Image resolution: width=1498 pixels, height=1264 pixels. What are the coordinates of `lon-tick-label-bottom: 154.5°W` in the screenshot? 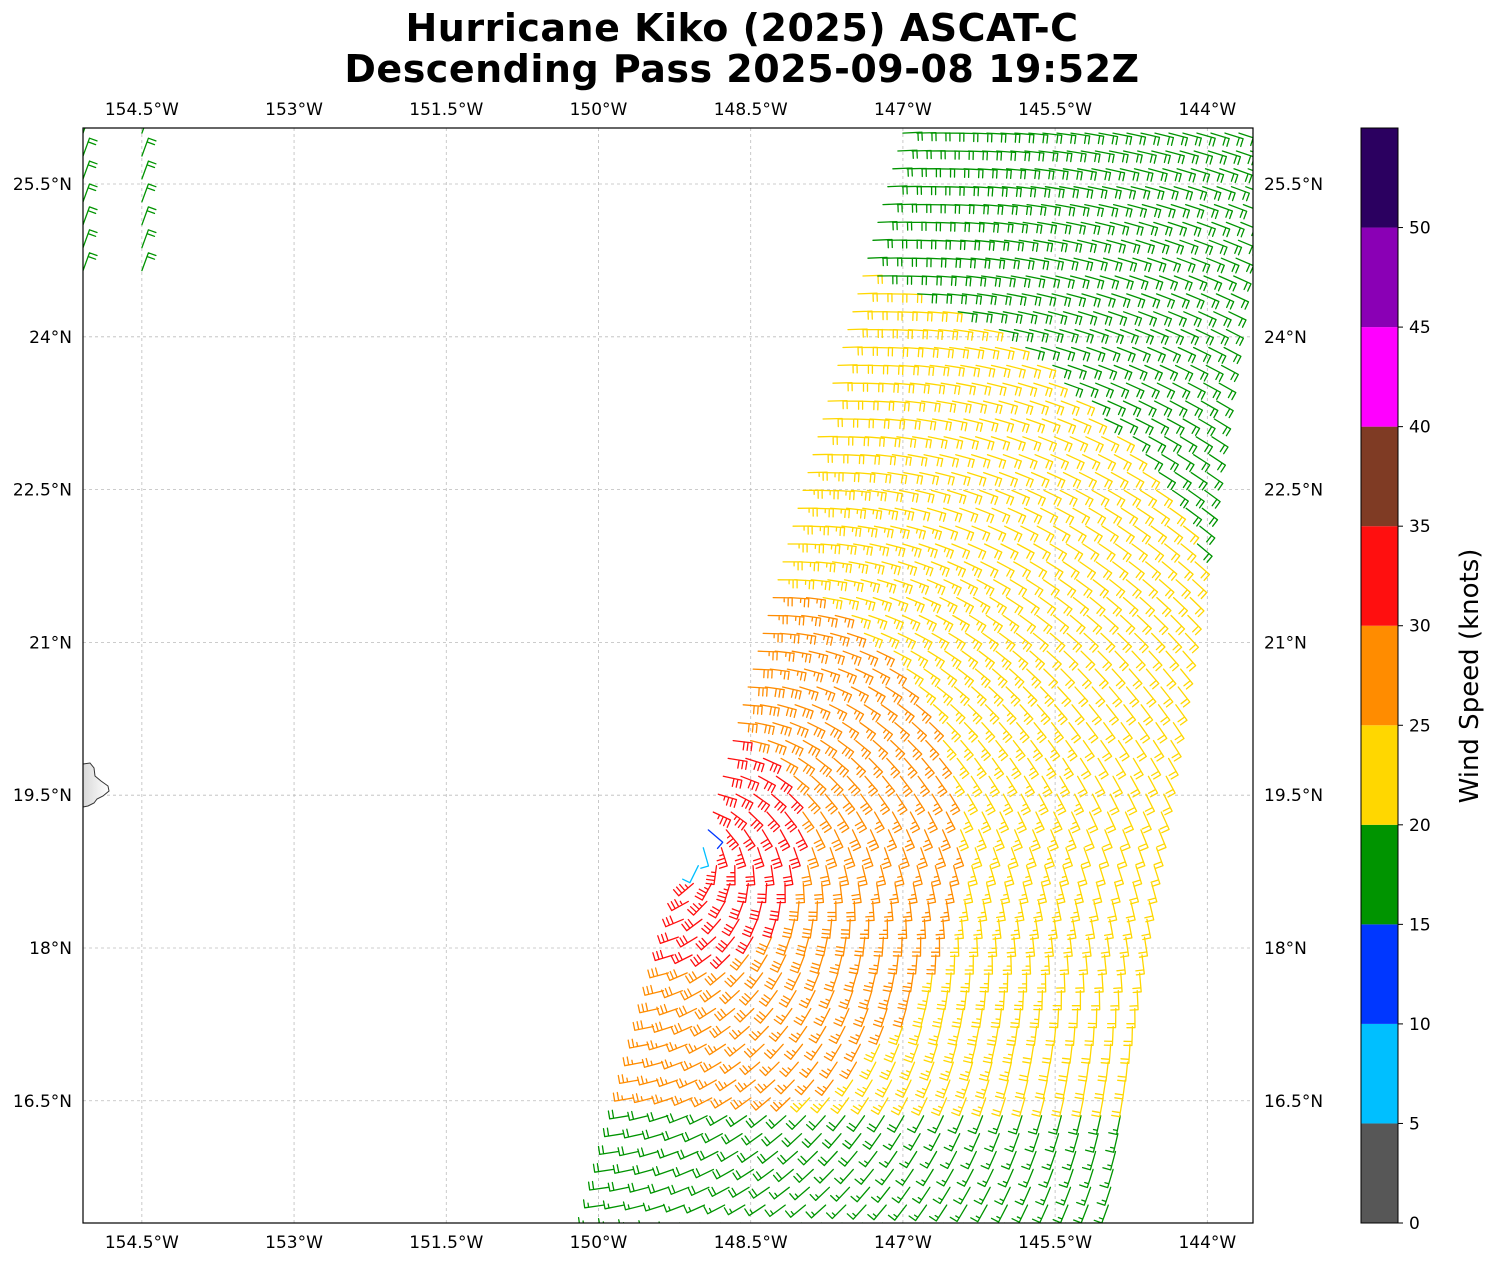 It's located at (142, 1243).